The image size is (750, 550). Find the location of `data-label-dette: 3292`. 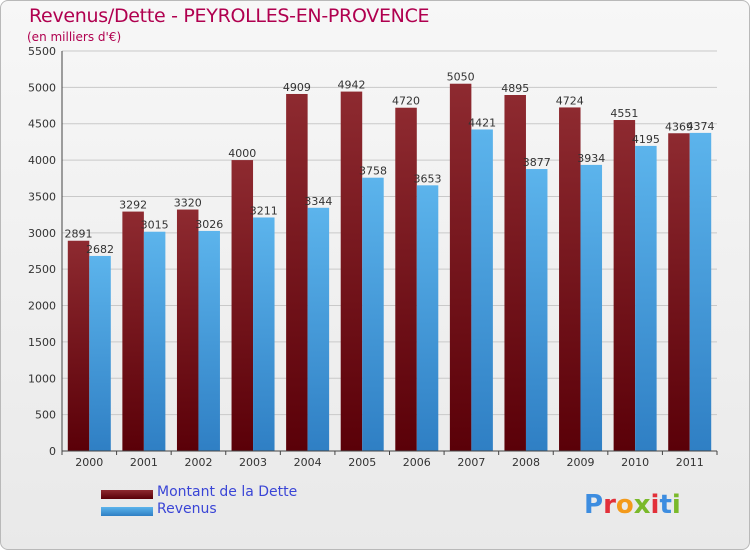

data-label-dette: 3292 is located at coordinates (133, 205).